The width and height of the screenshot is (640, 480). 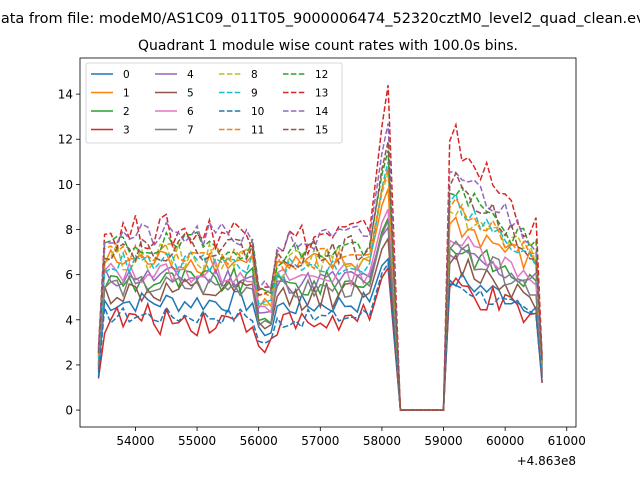 I want to click on y-tick-label: 4, so click(x=69, y=320).